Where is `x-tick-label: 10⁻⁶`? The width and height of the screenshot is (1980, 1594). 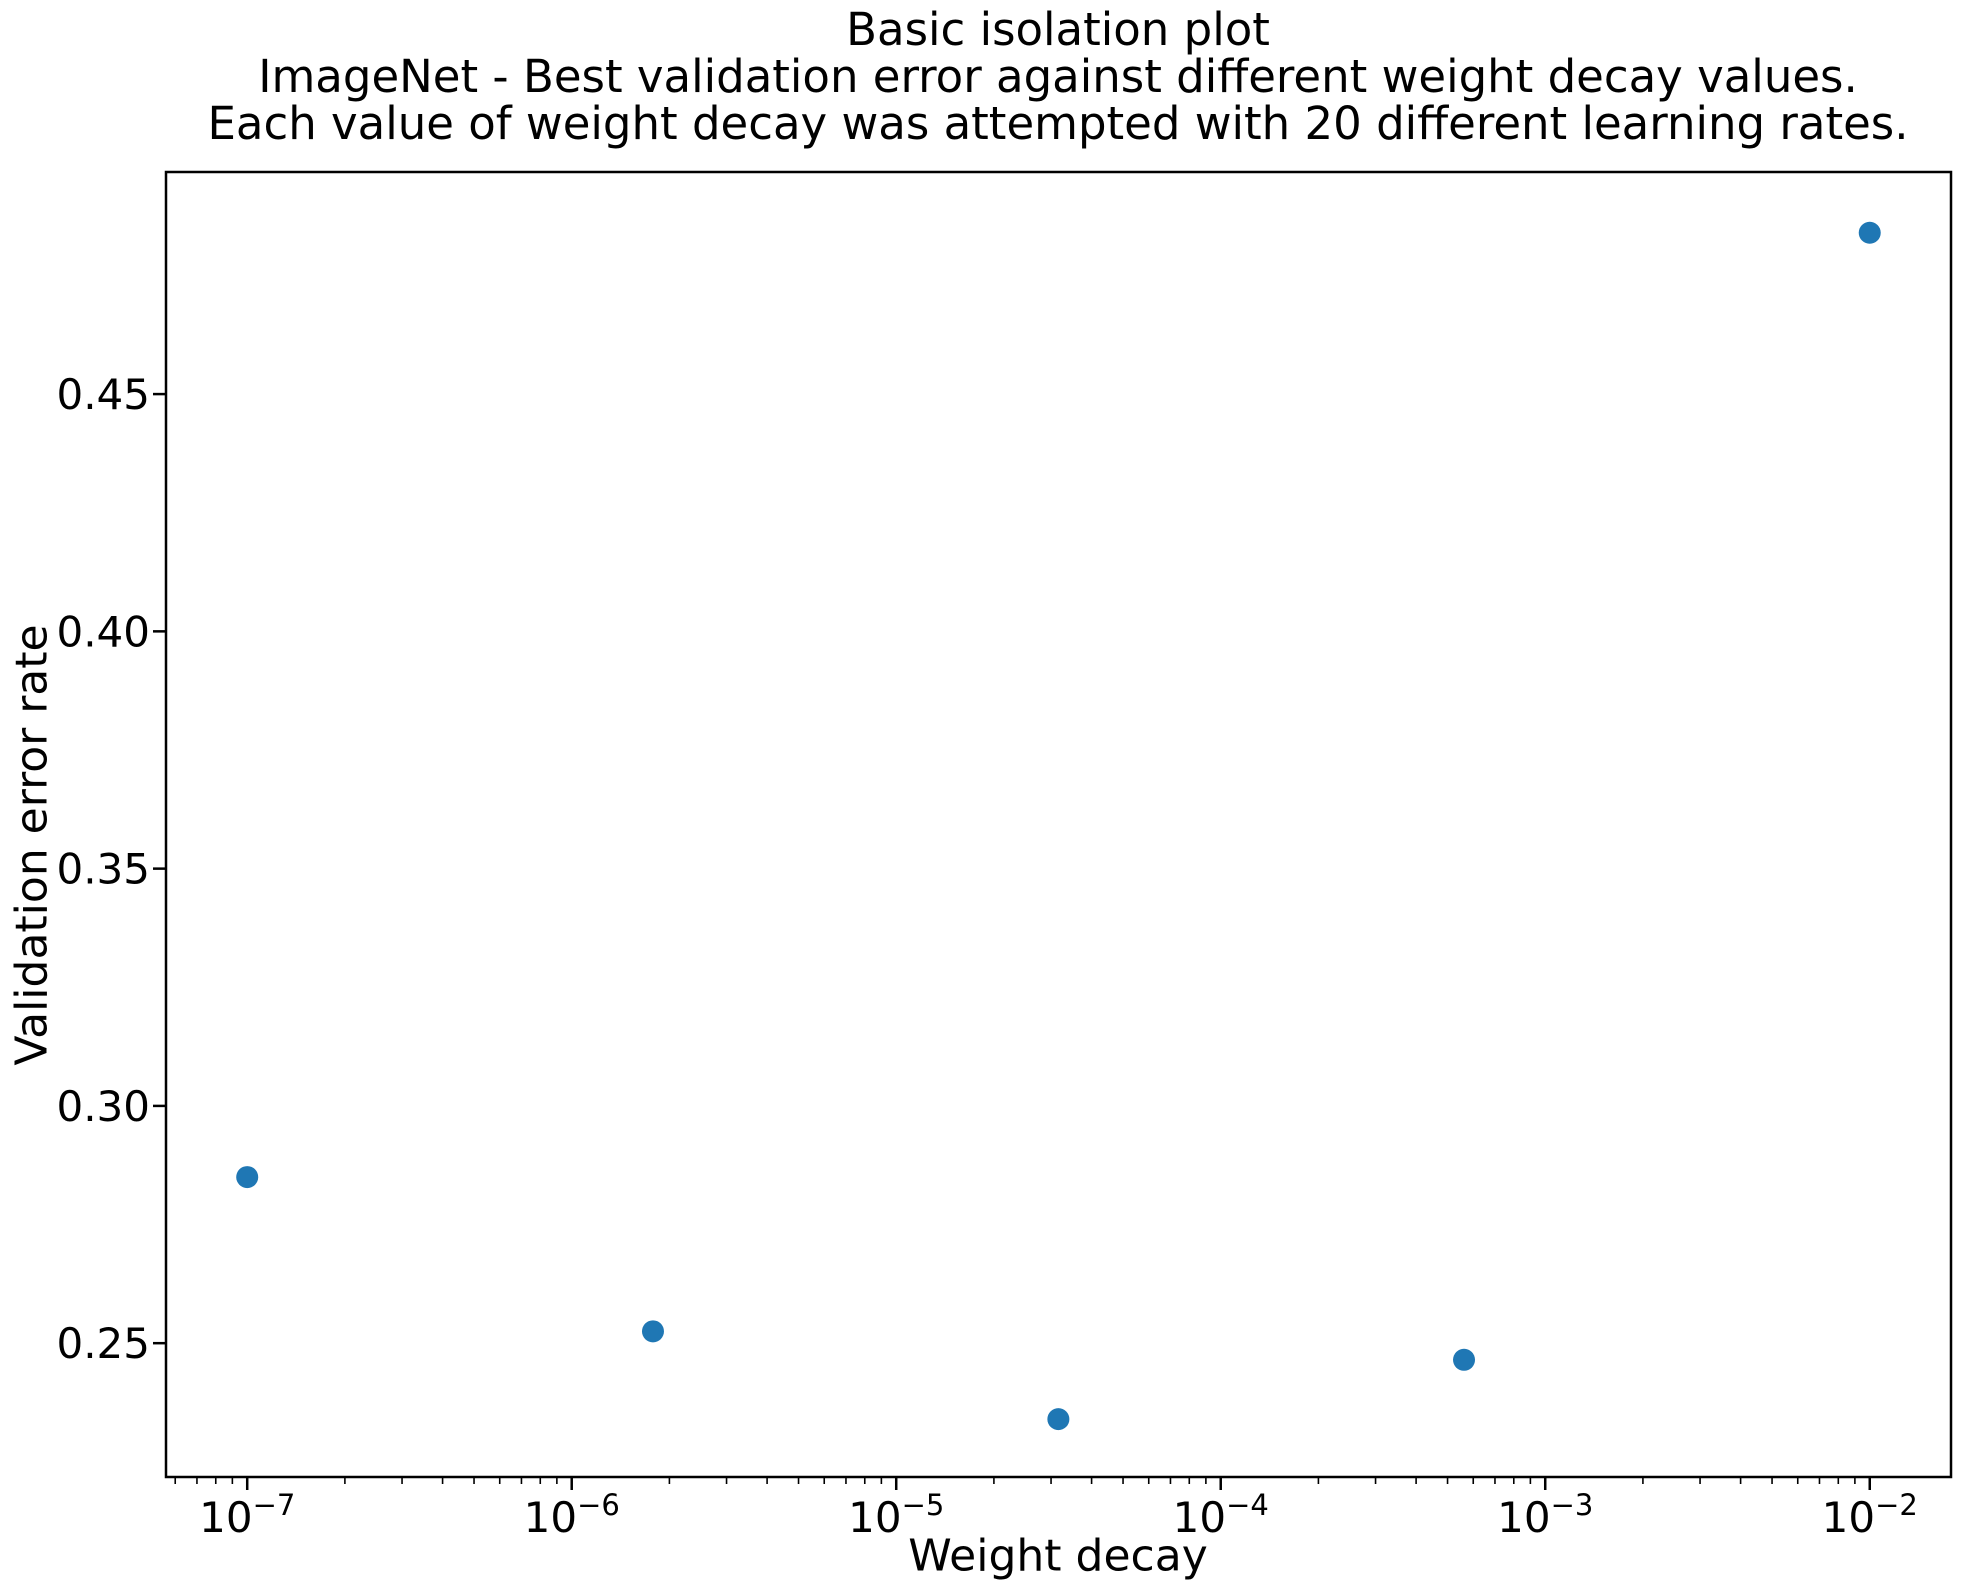 x-tick-label: 10⁻⁶ is located at coordinates (572, 1515).